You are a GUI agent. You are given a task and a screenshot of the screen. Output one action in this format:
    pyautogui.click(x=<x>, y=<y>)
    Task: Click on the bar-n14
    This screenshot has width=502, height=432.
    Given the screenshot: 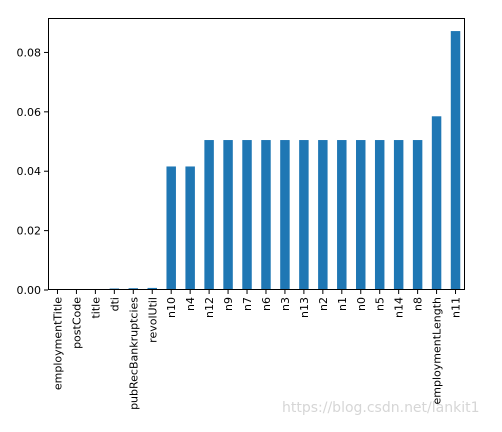 What is the action you would take?
    pyautogui.click(x=398, y=215)
    